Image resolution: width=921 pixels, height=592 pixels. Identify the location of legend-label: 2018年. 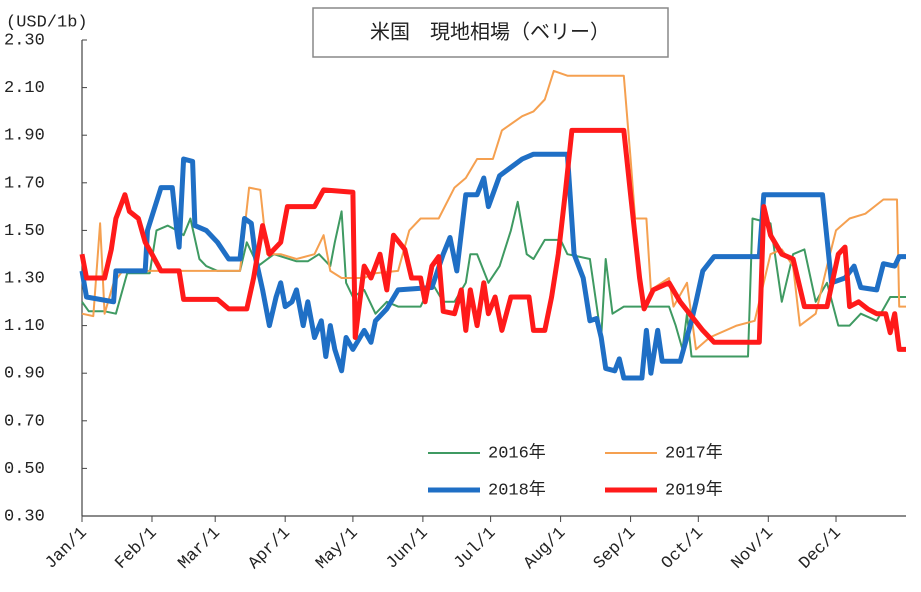
(517, 489).